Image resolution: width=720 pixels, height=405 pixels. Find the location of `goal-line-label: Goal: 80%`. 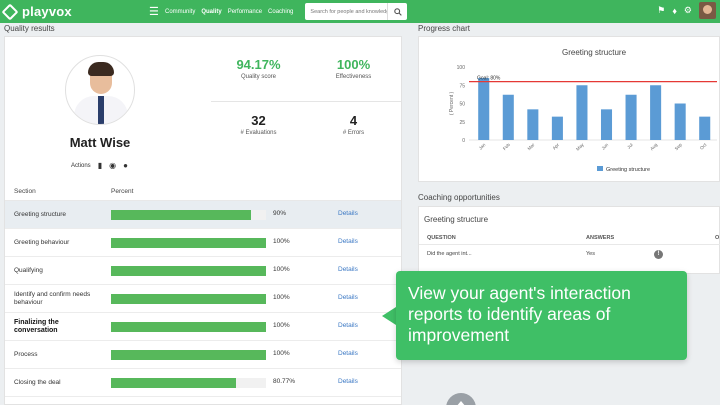

goal-line-label: Goal: 80% is located at coordinates (489, 79).